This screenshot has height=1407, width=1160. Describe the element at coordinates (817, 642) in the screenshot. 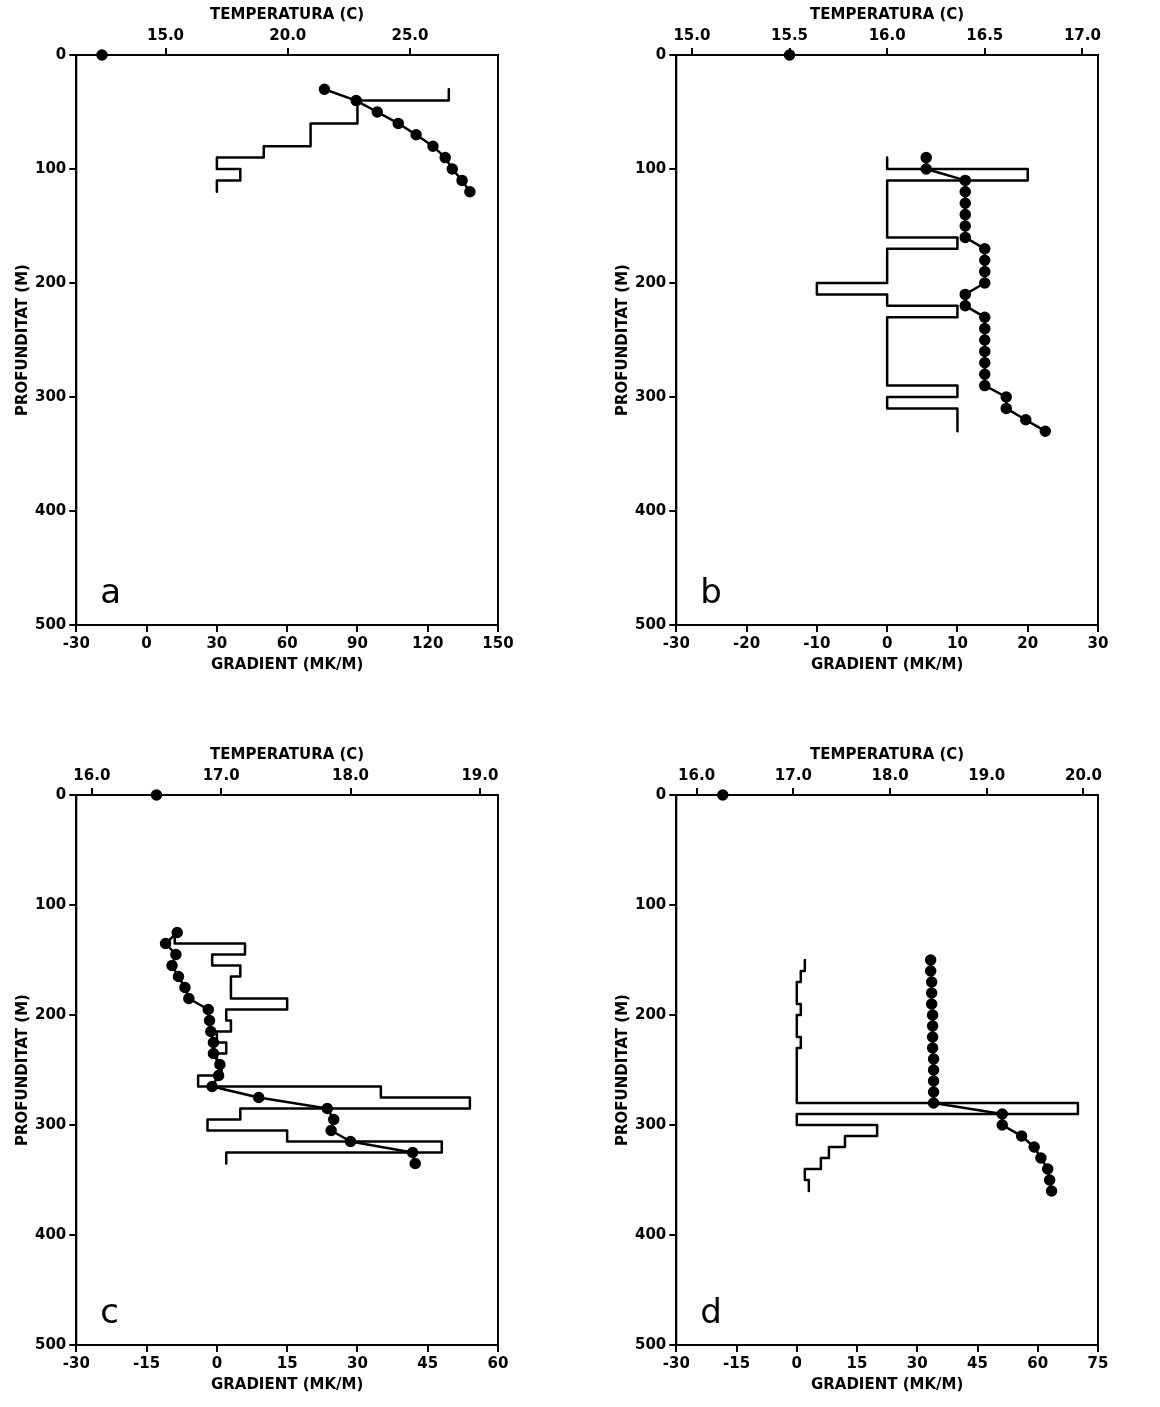

I see `x-tick-label: -10` at that location.